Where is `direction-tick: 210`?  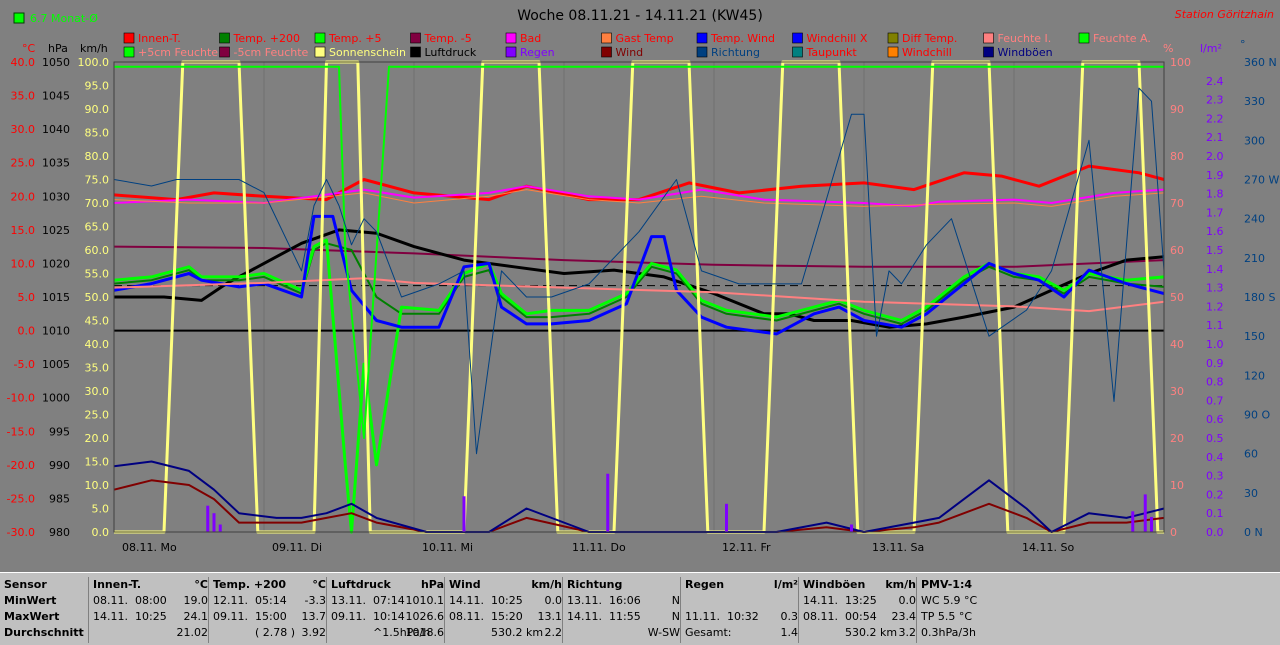 direction-tick: 210 is located at coordinates (1254, 258).